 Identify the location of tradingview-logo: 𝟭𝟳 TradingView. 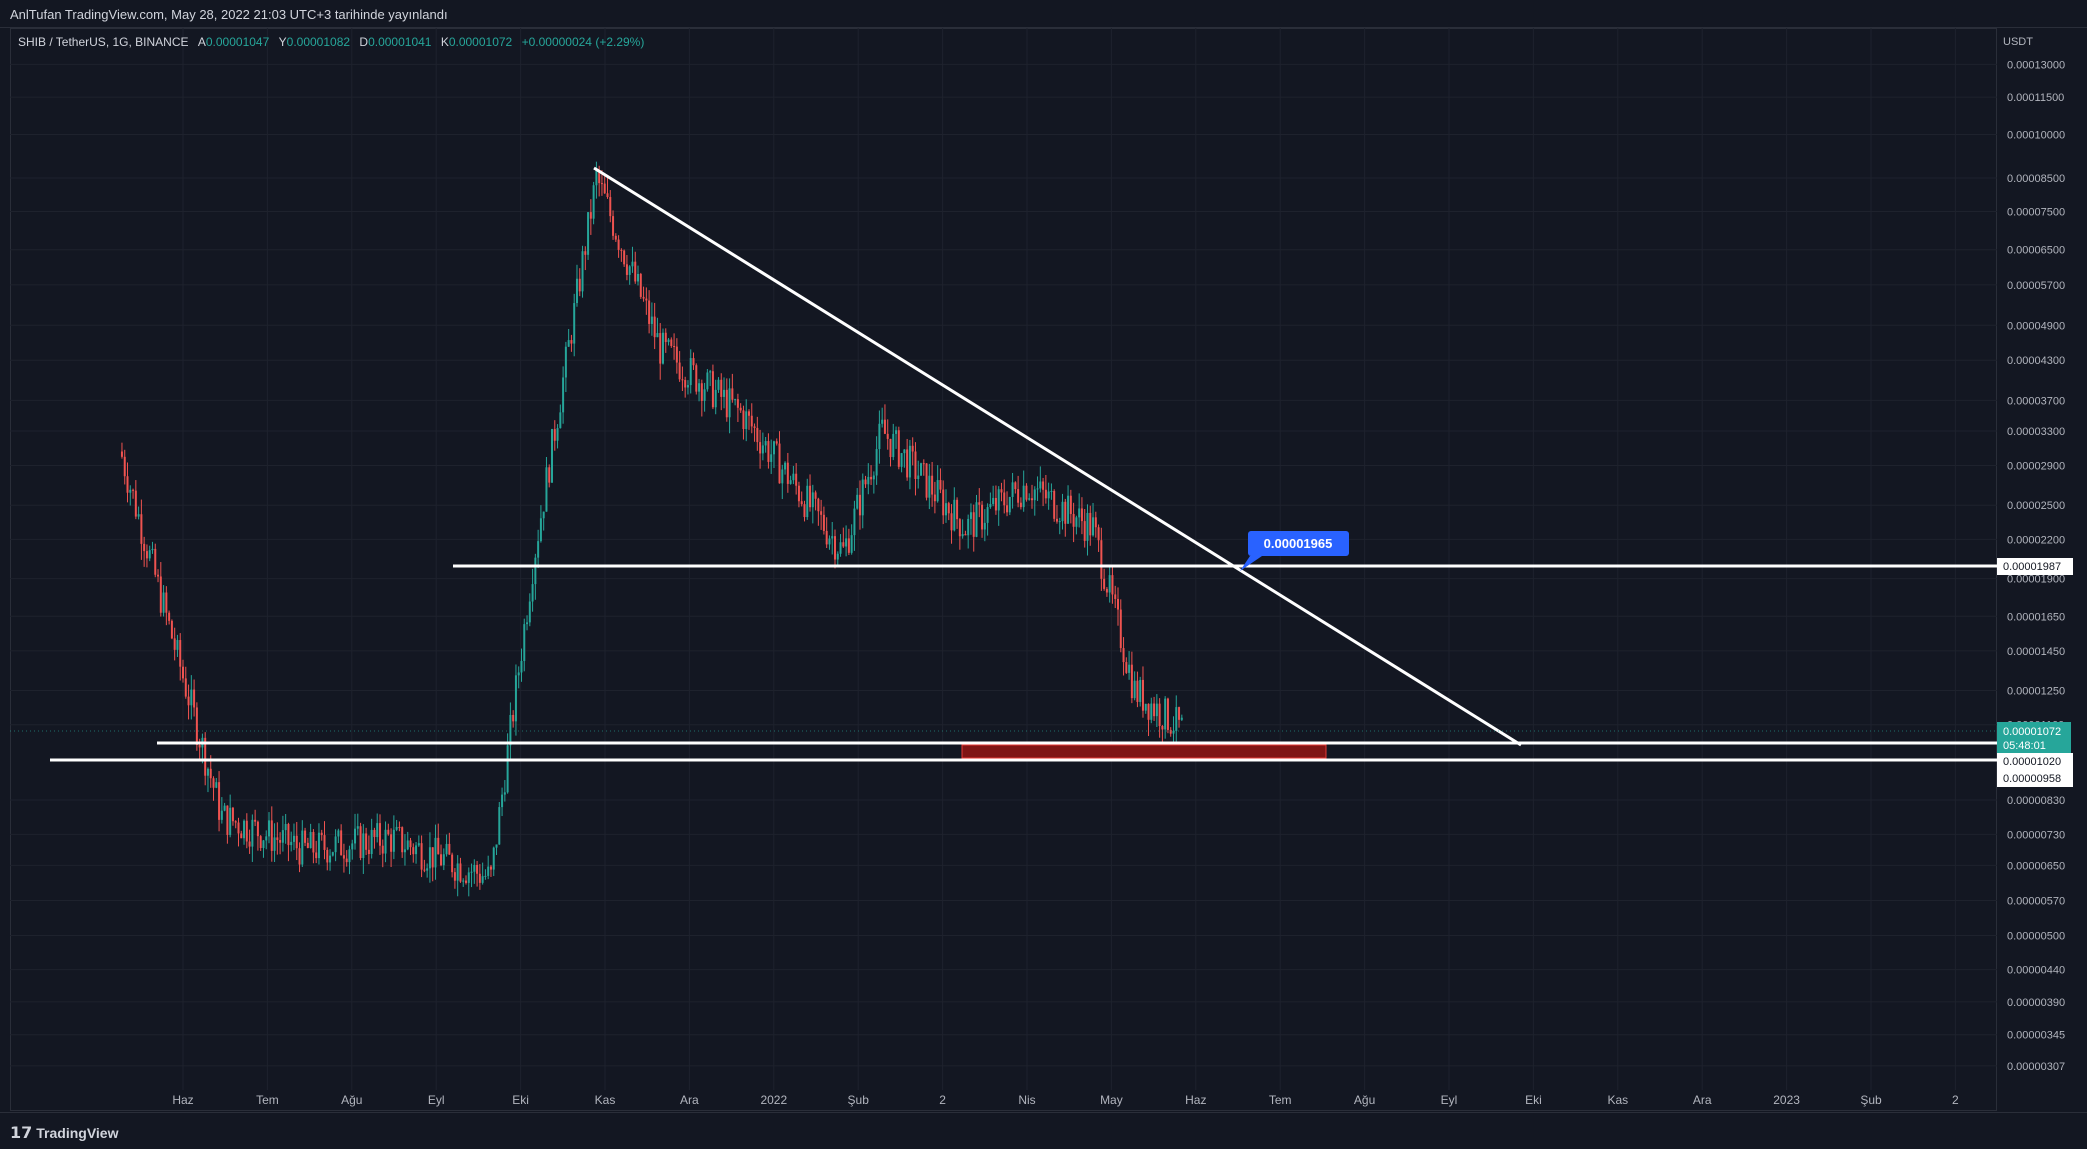
(64, 1133).